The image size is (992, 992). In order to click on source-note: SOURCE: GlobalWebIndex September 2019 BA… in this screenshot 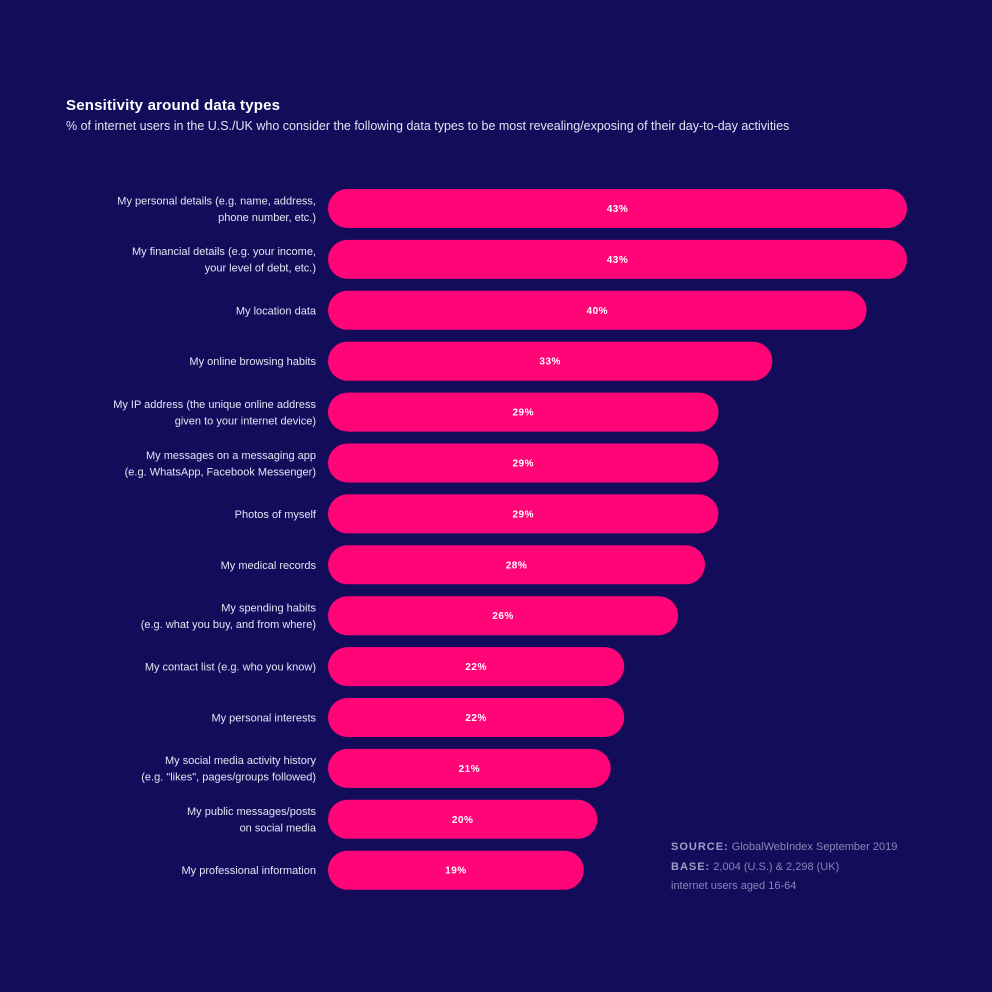, I will do `click(784, 867)`.